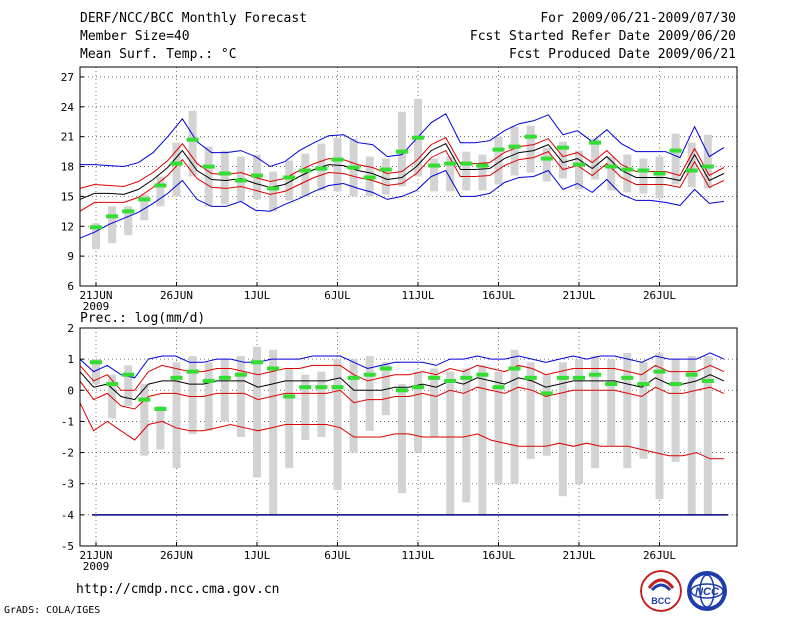 This screenshot has width=800, height=618. Describe the element at coordinates (67, 196) in the screenshot. I see `temp-ytick-label: 15` at that location.